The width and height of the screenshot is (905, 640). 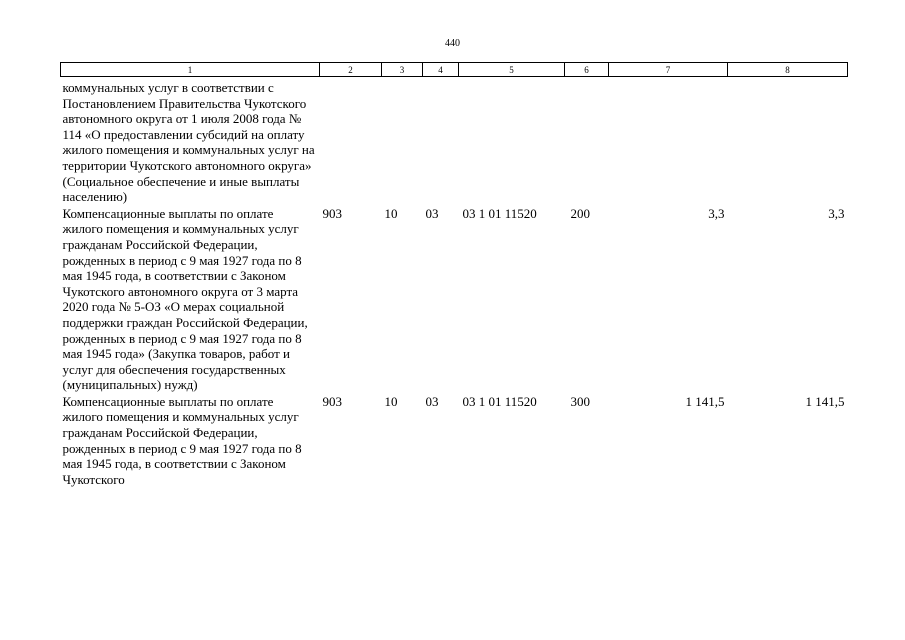 I want to click on header-col-8: 8, so click(x=787, y=69).